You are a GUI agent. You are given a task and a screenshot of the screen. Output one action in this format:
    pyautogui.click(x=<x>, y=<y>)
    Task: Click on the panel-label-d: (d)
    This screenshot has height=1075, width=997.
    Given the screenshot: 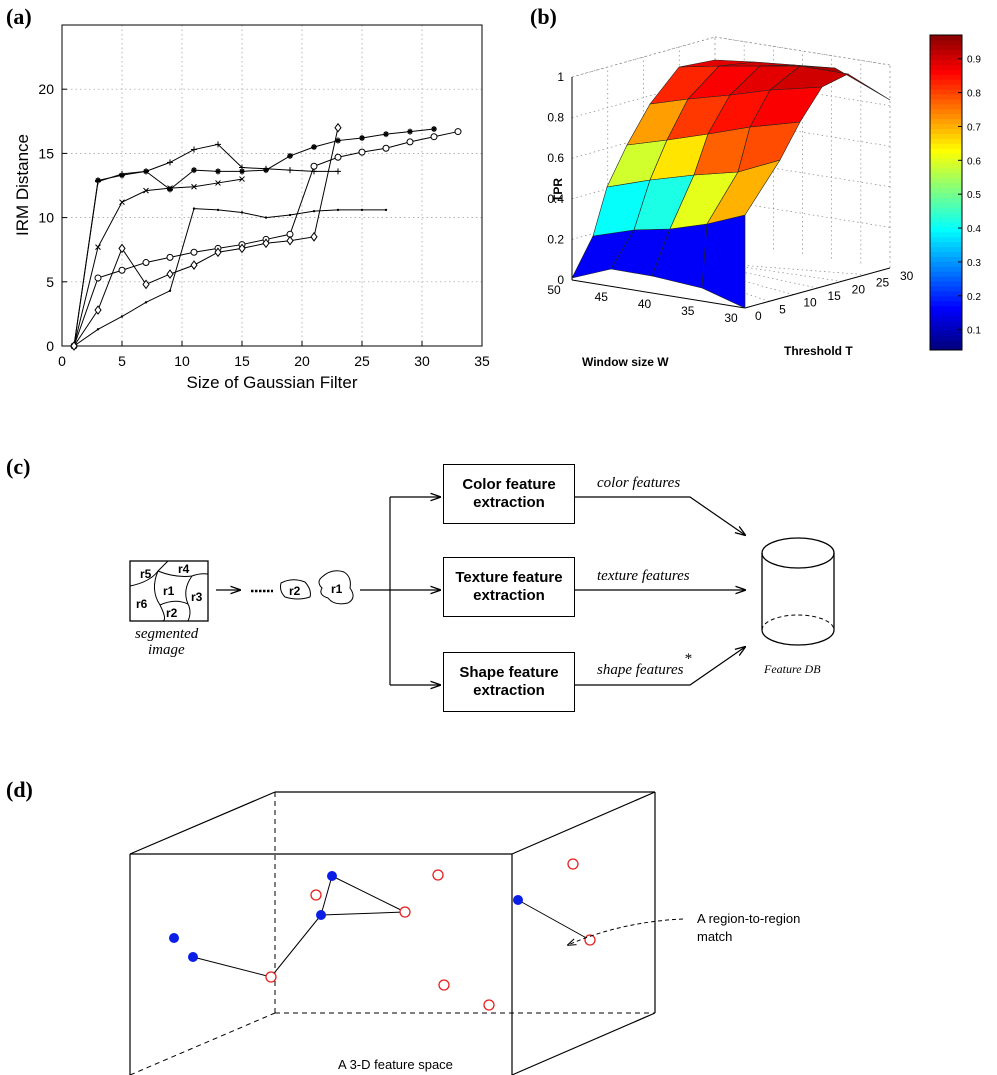 What is the action you would take?
    pyautogui.click(x=19, y=789)
    